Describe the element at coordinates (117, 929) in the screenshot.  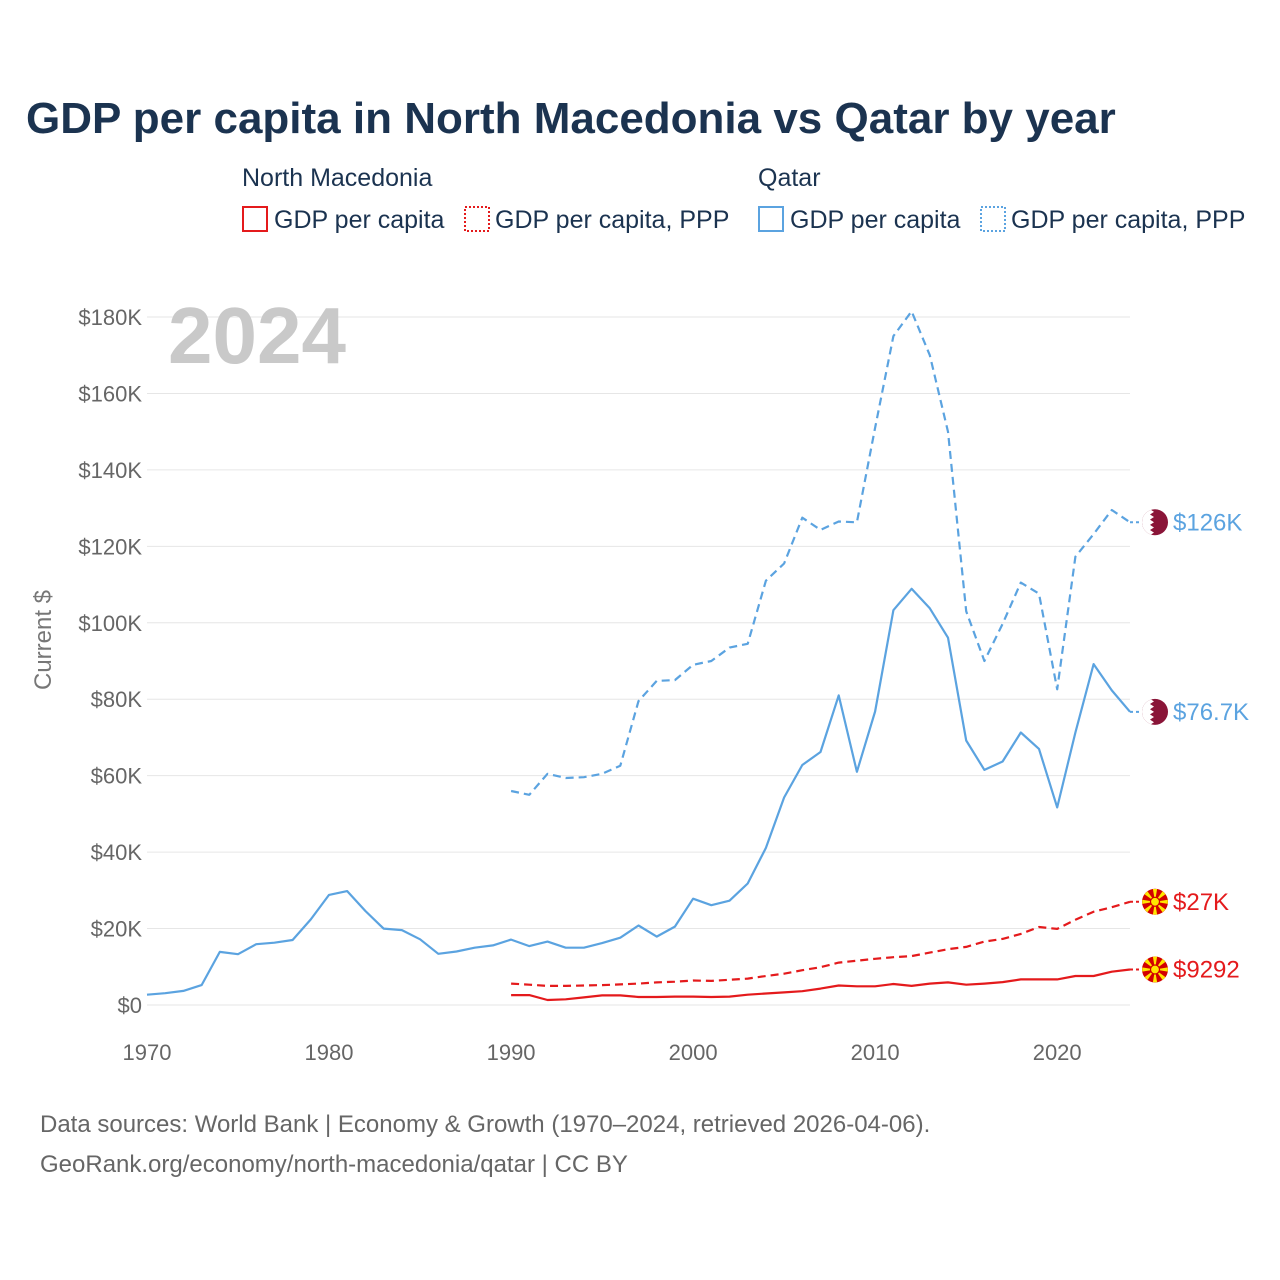
I see `y-tick-label: $20K` at that location.